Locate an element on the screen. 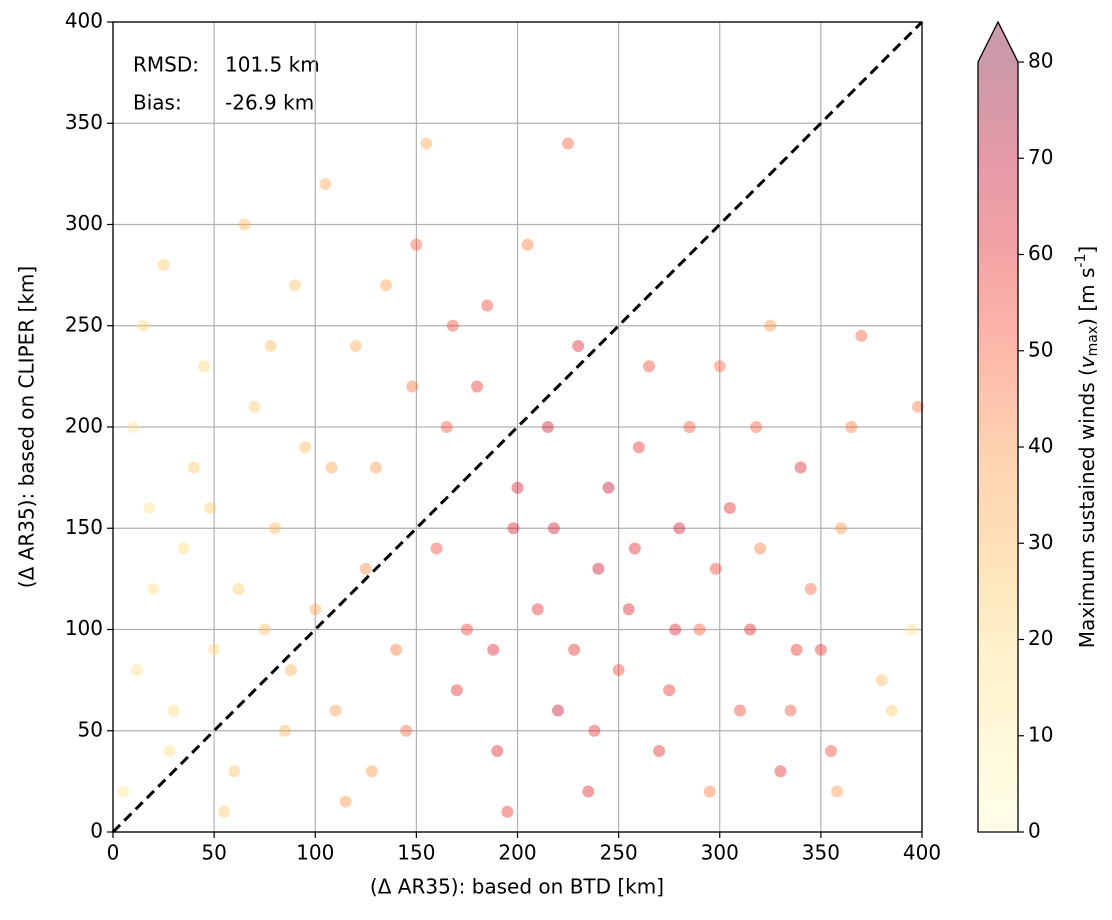 This screenshot has height=920, width=1112. y-tick-label: 250 is located at coordinates (84, 324).